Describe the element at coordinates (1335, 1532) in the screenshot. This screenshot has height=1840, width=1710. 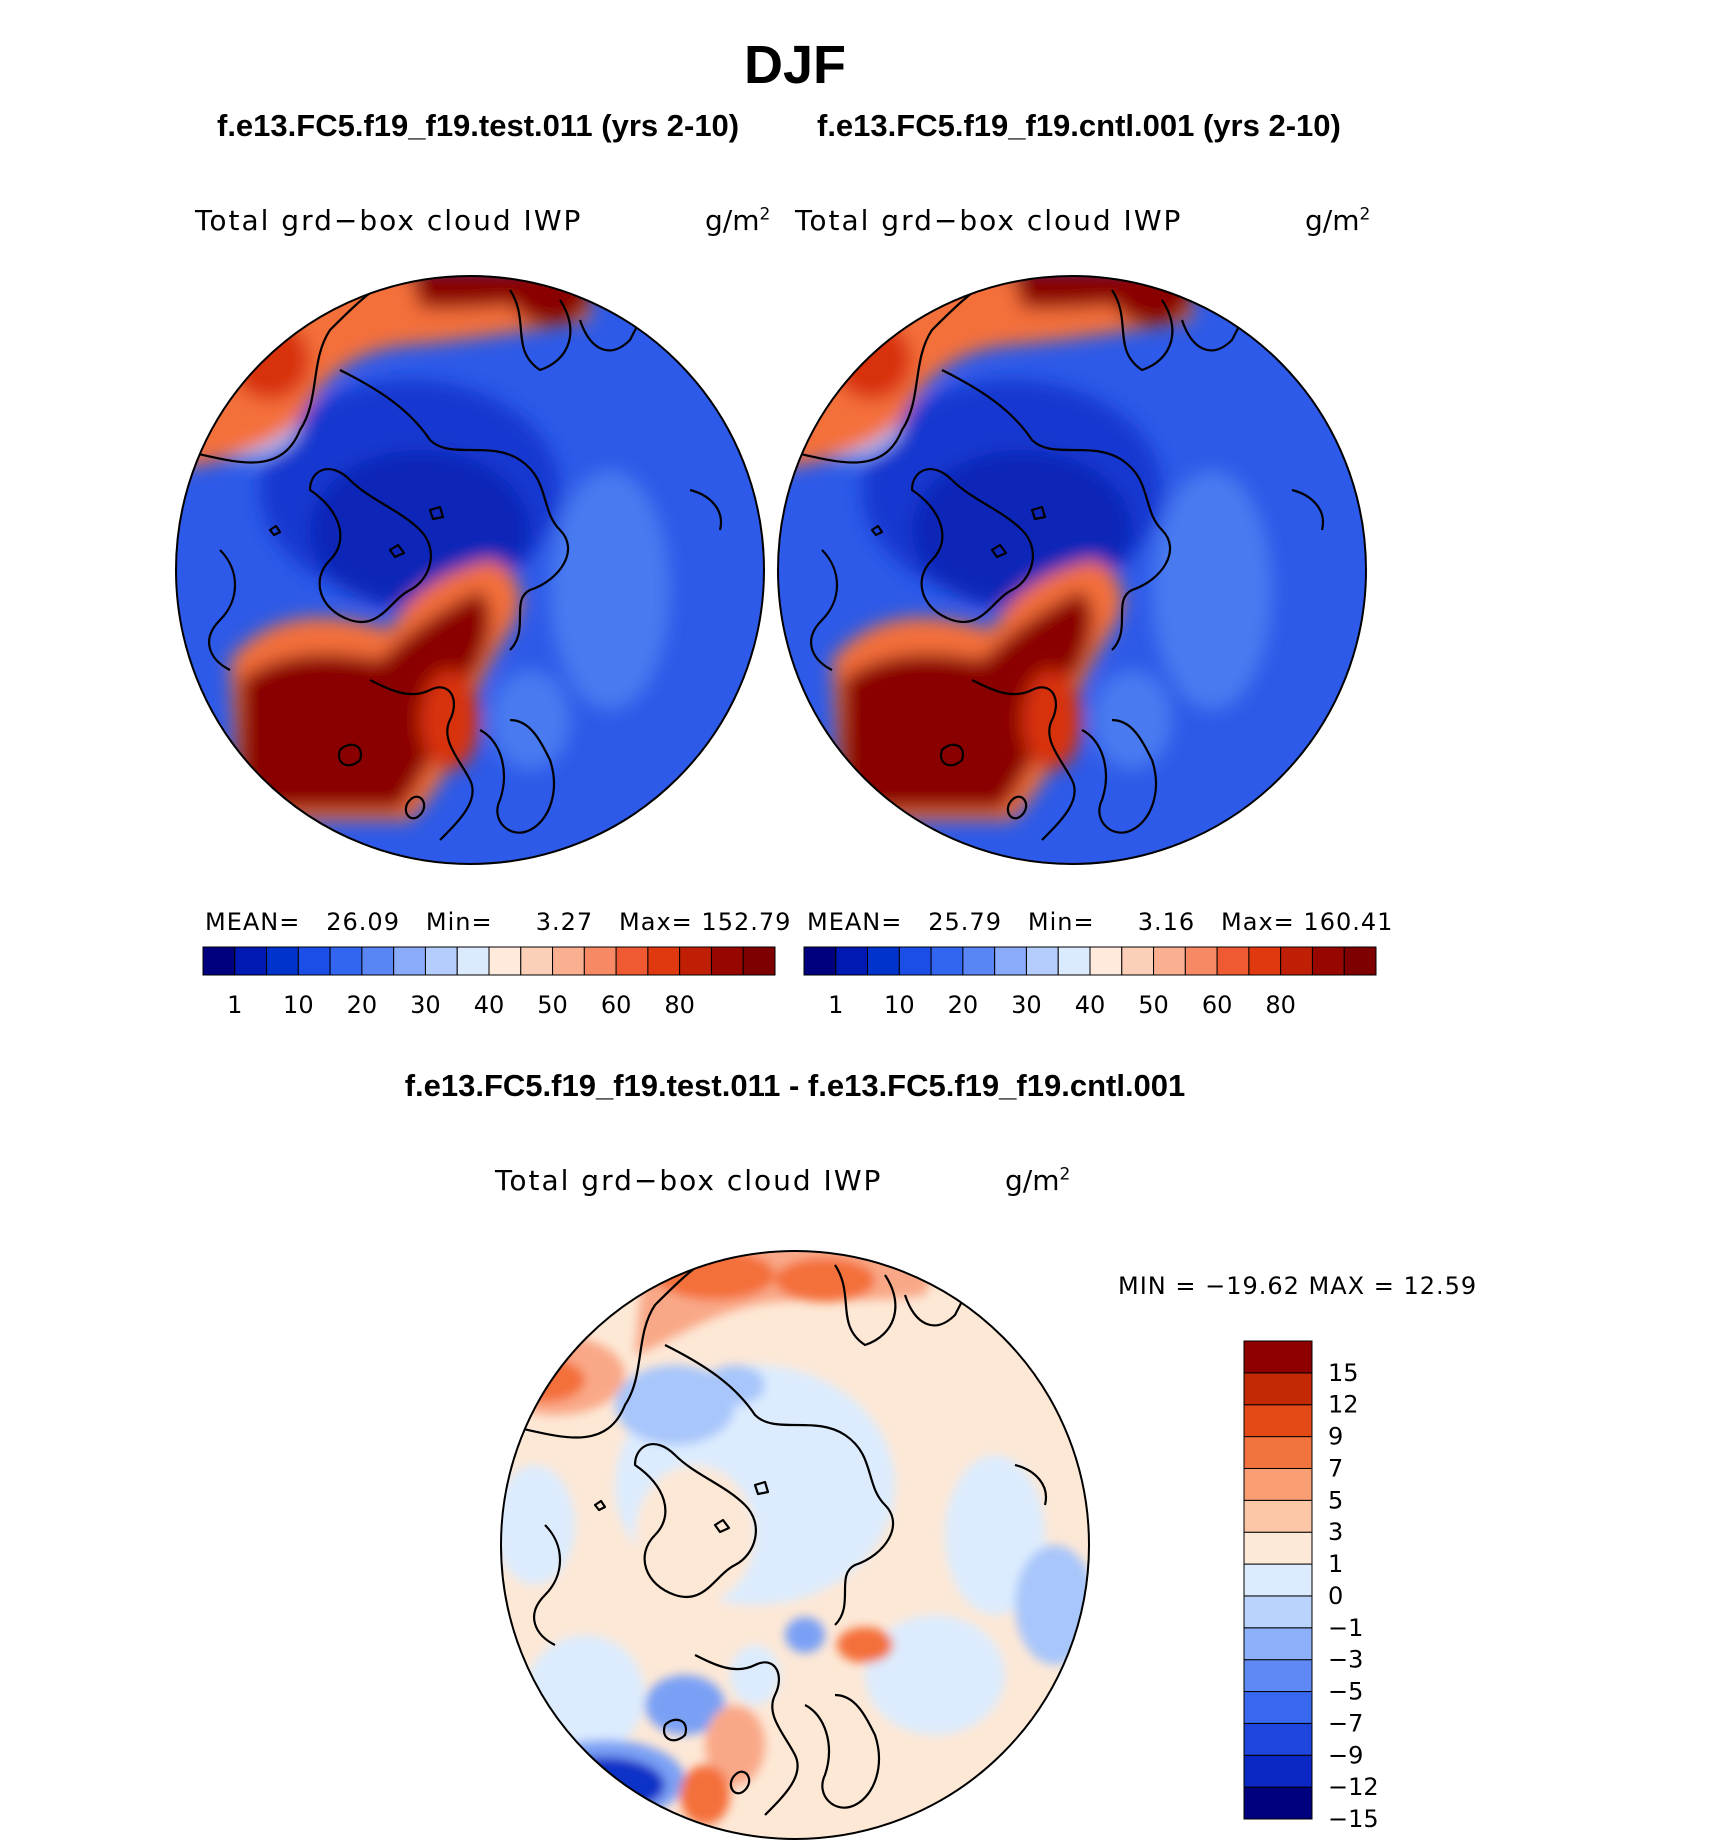
I see `difference-colorbar-tick-label: 3` at that location.